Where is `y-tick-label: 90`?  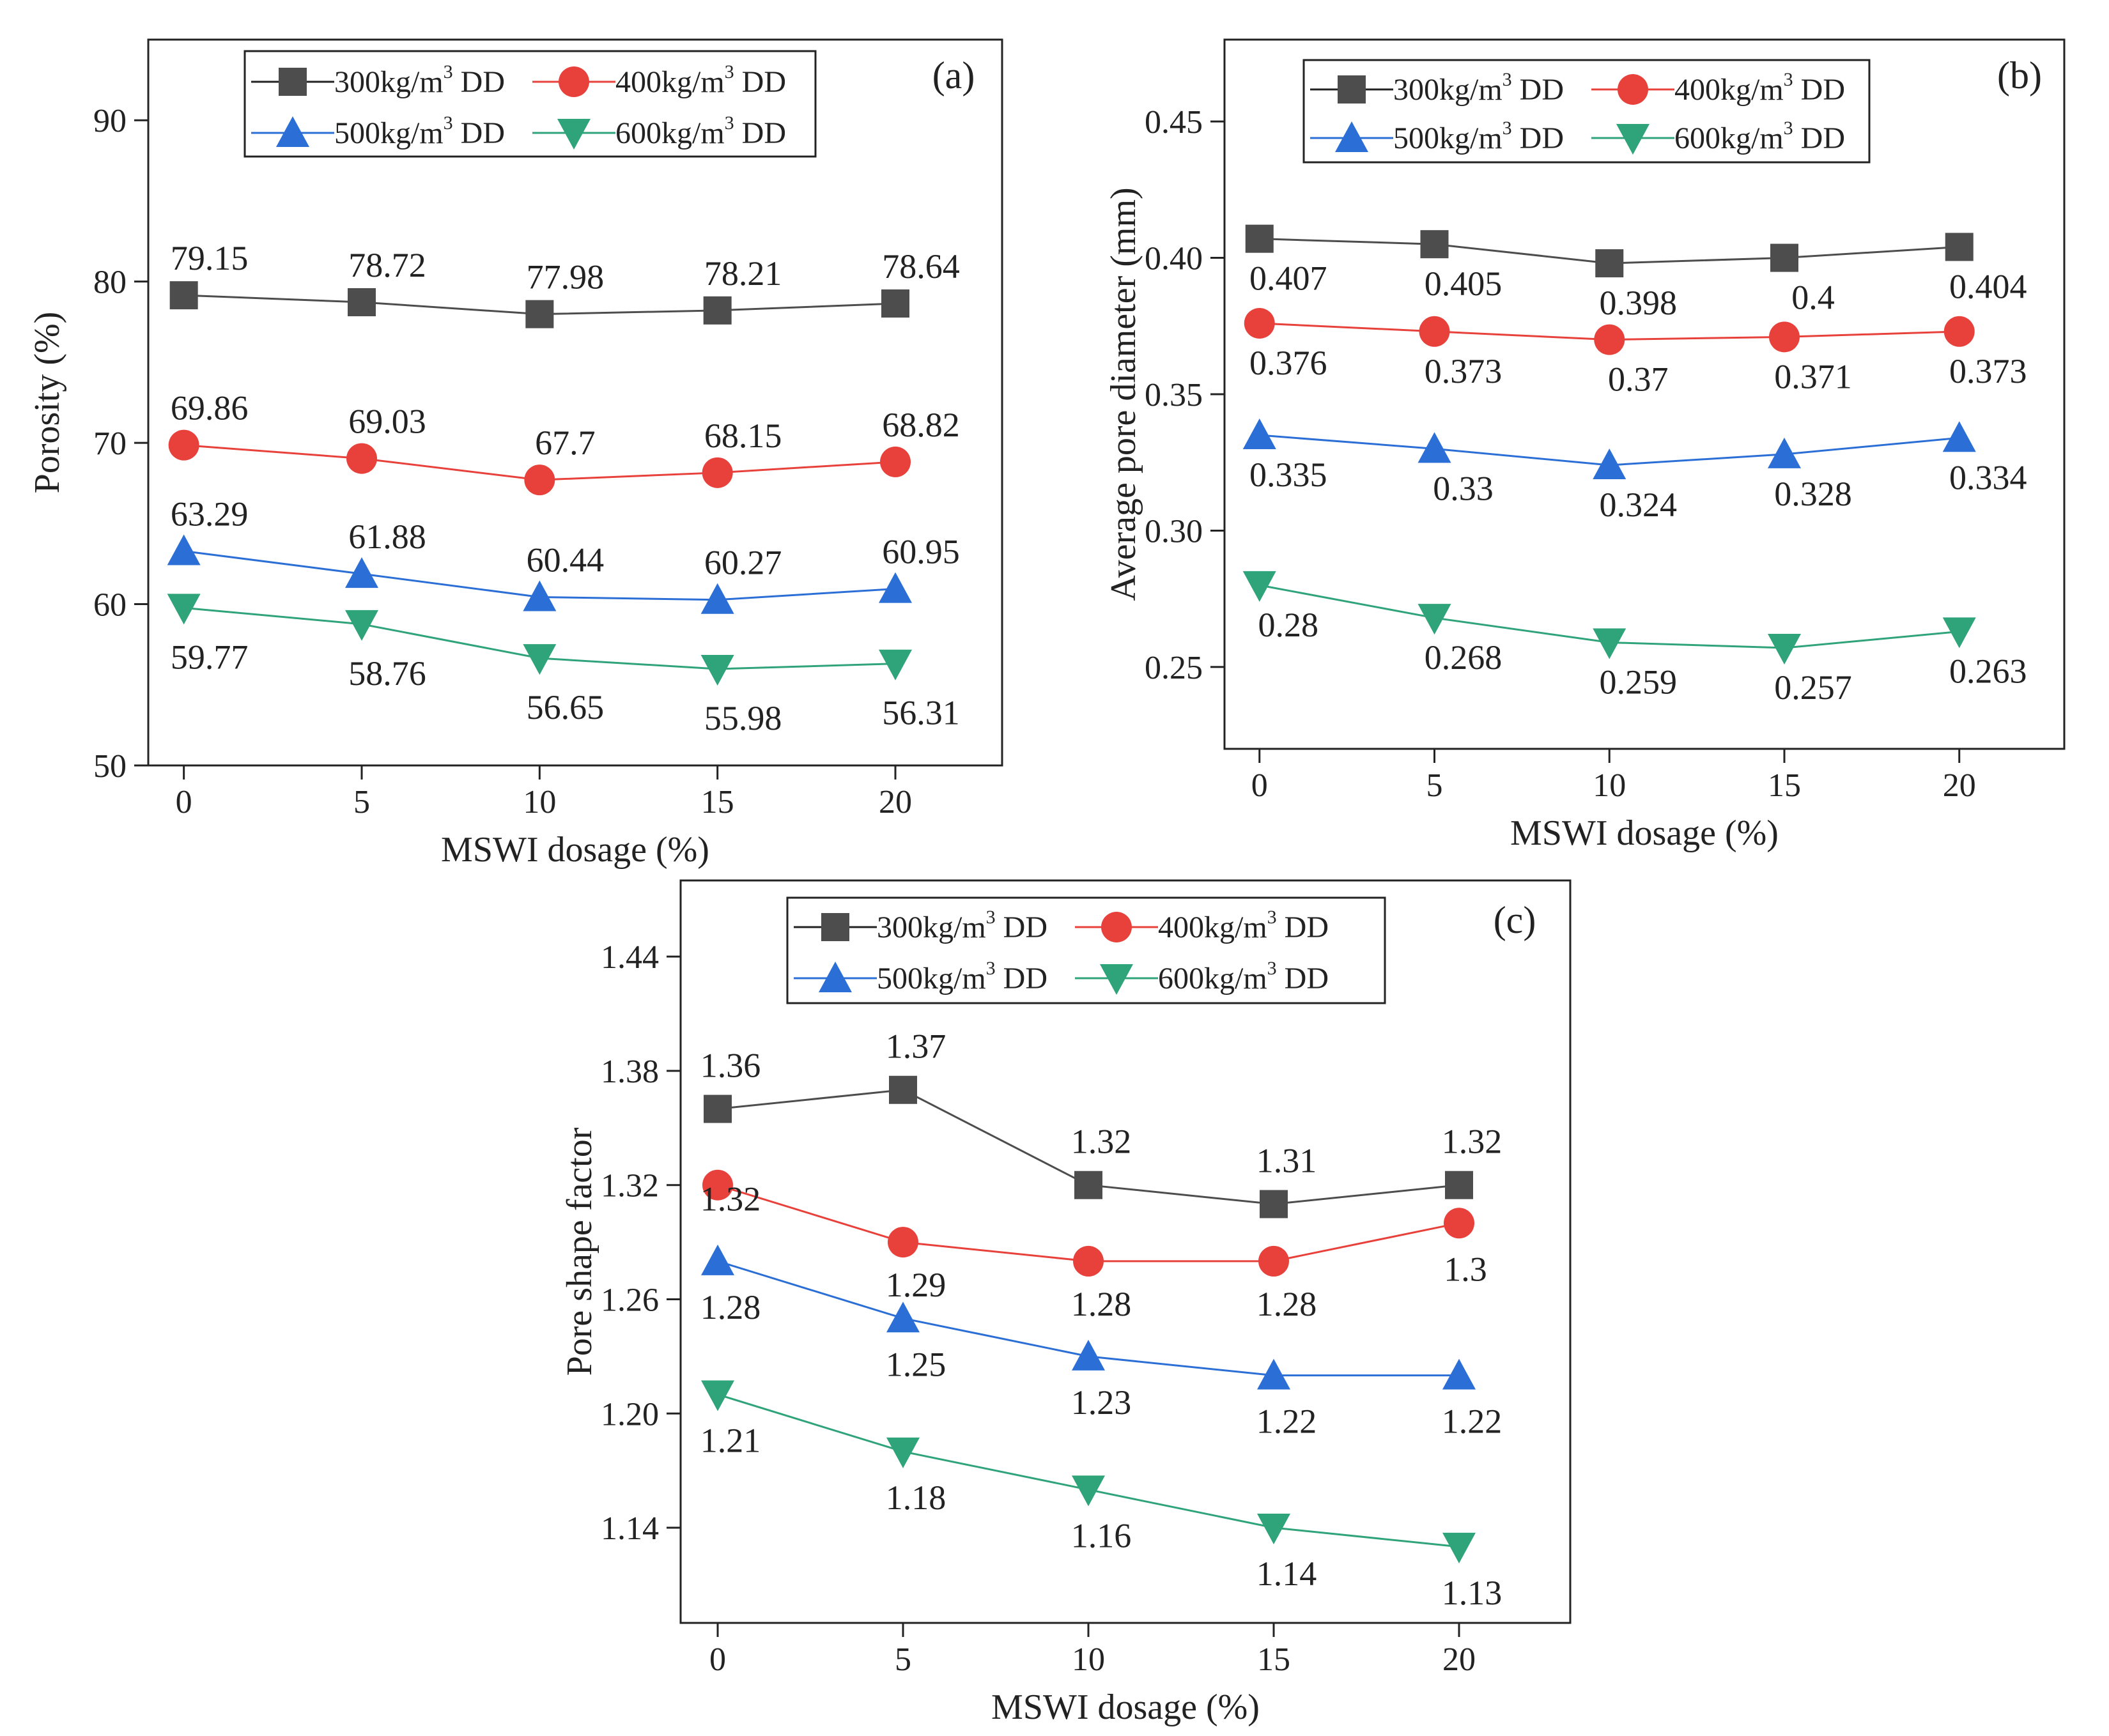
y-tick-label: 90 is located at coordinates (110, 121).